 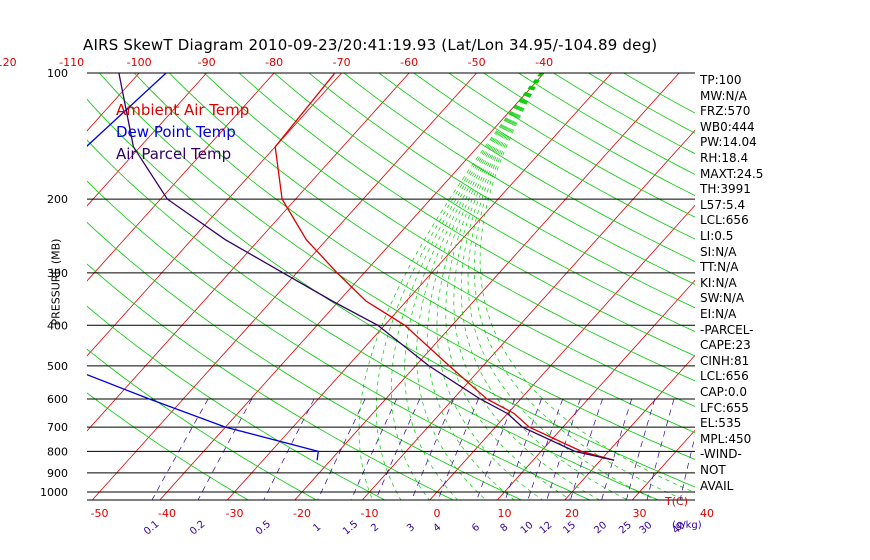 I want to click on top-temp-tick-label: -120, so click(x=8, y=62).